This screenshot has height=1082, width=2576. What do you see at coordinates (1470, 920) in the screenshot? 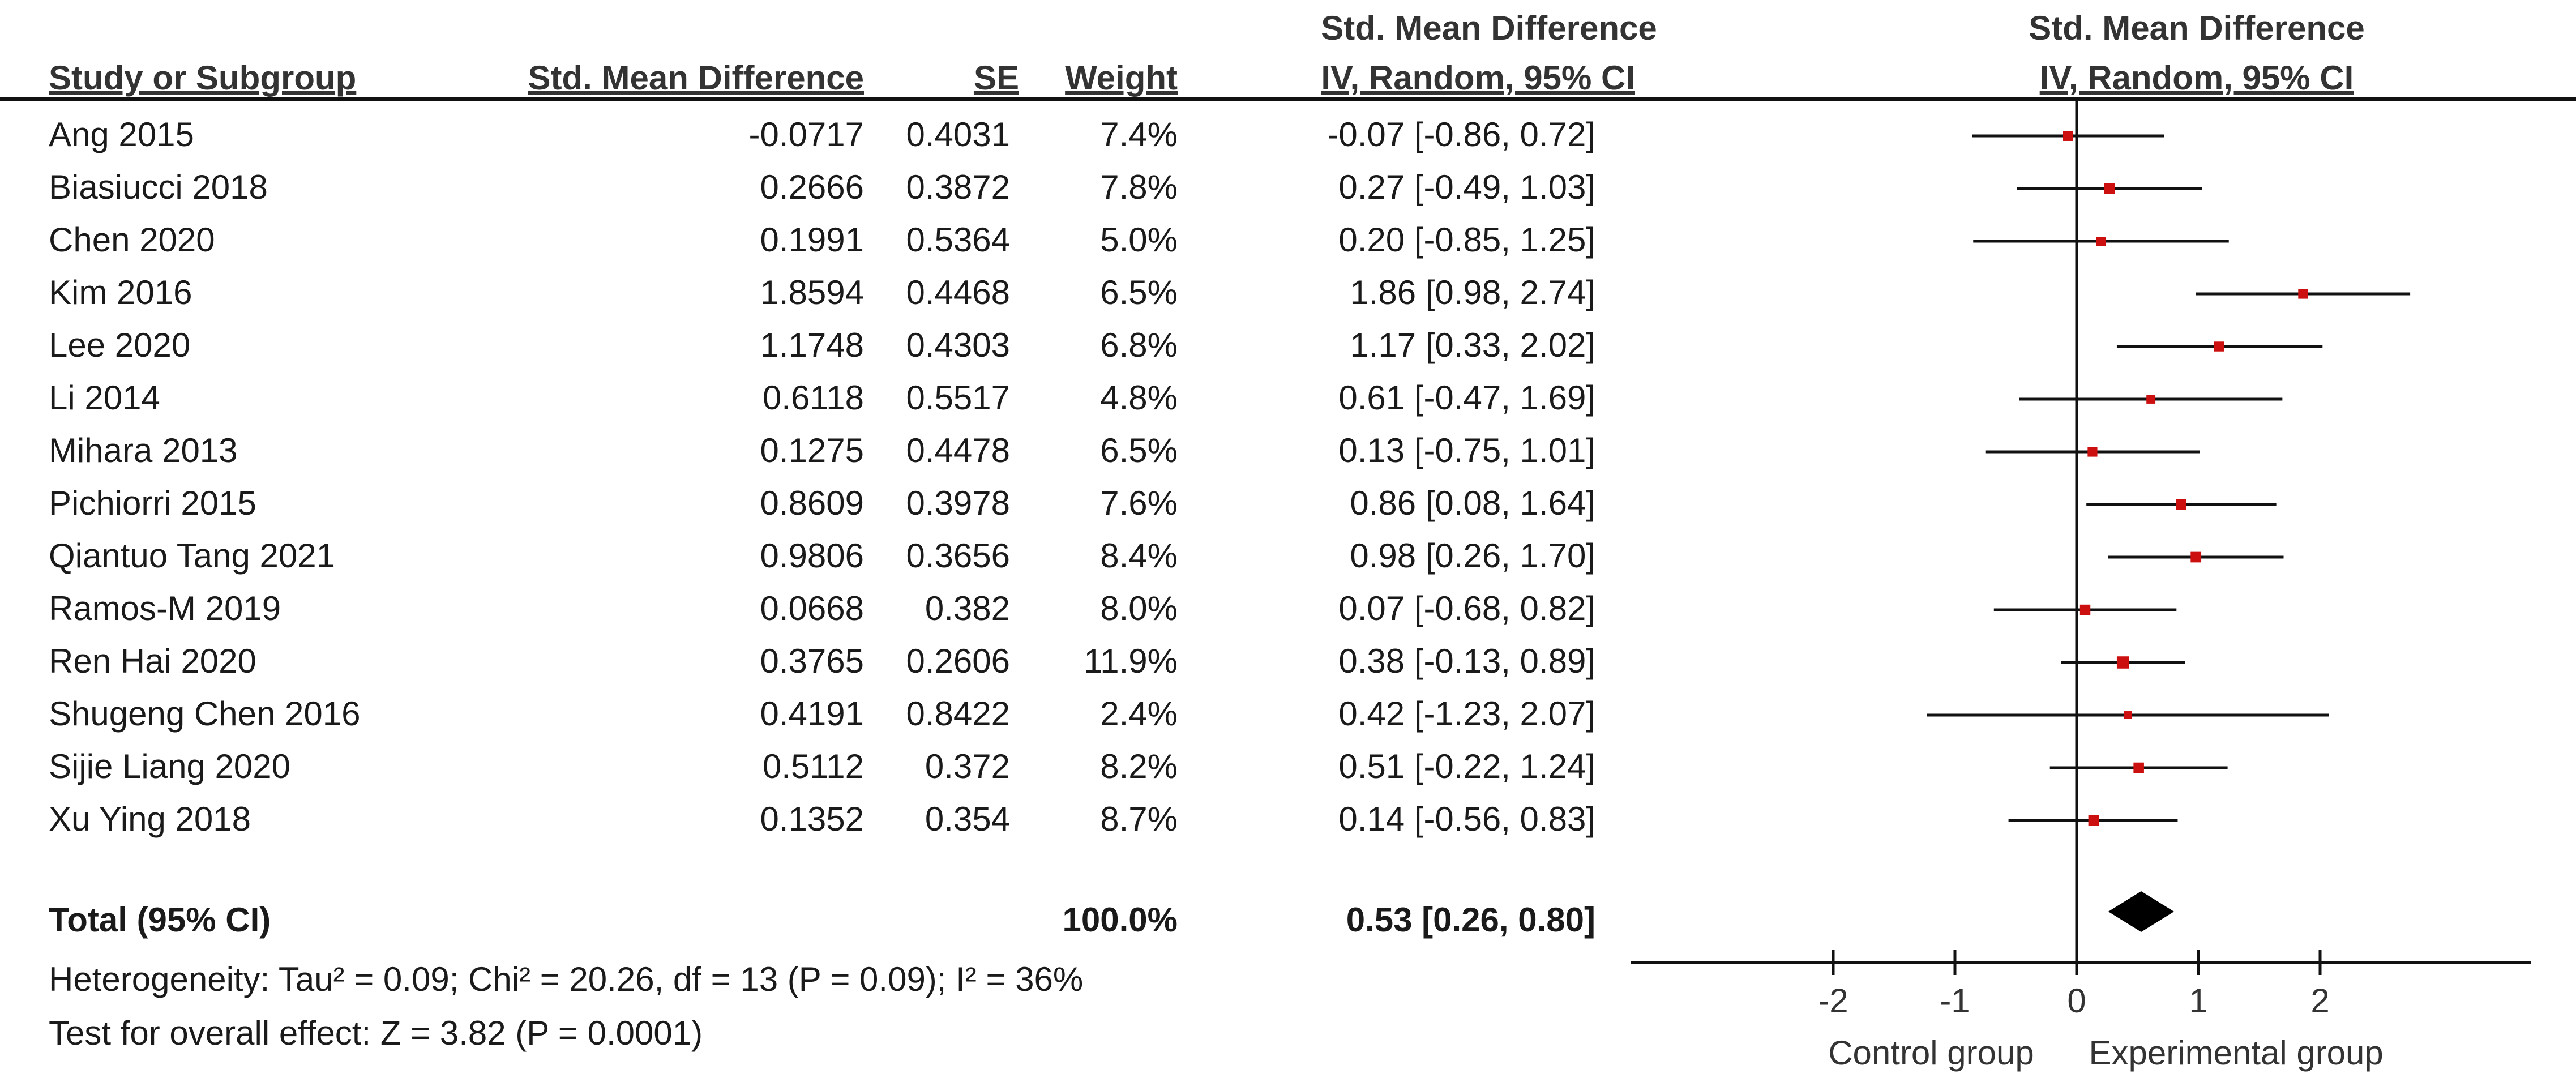
I see `total-ci: 0.53 [0.26, 0.80]` at bounding box center [1470, 920].